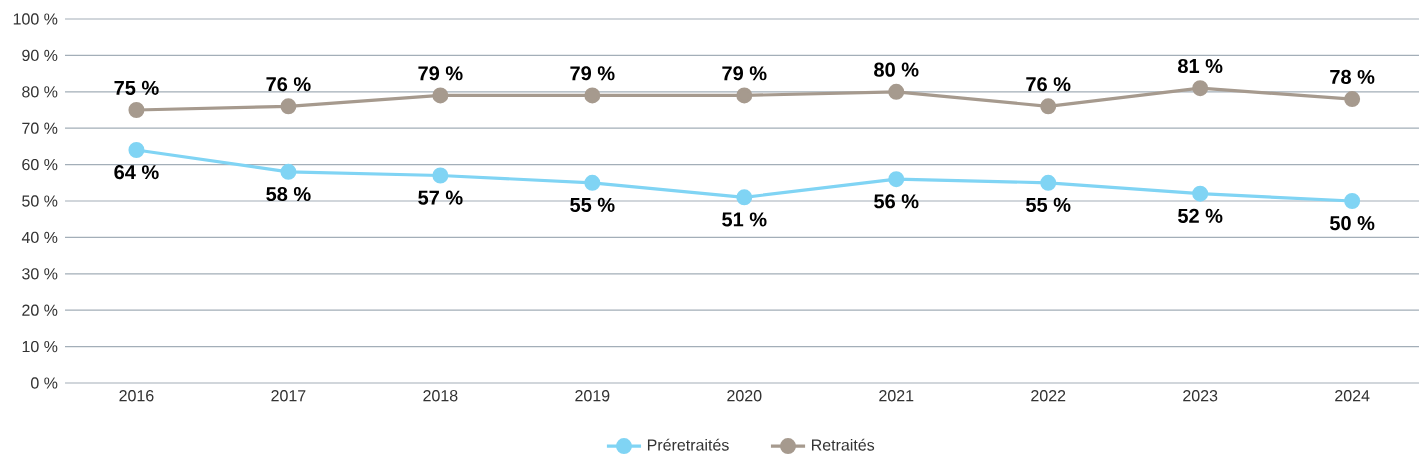 Image resolution: width=1419 pixels, height=459 pixels. Describe the element at coordinates (744, 396) in the screenshot. I see `x-tick-label: 2020` at that location.